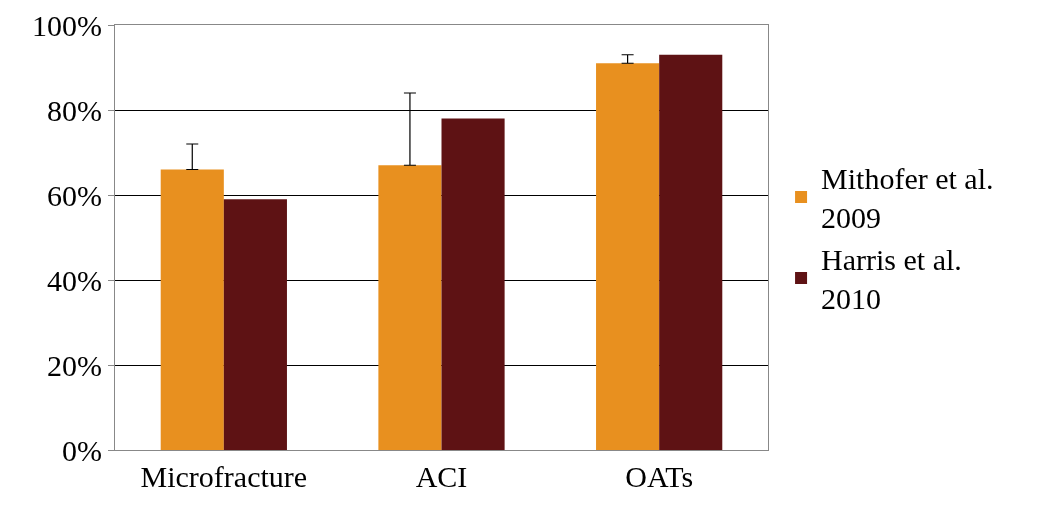  What do you see at coordinates (74, 365) in the screenshot?
I see `y-tick-label: 20%` at bounding box center [74, 365].